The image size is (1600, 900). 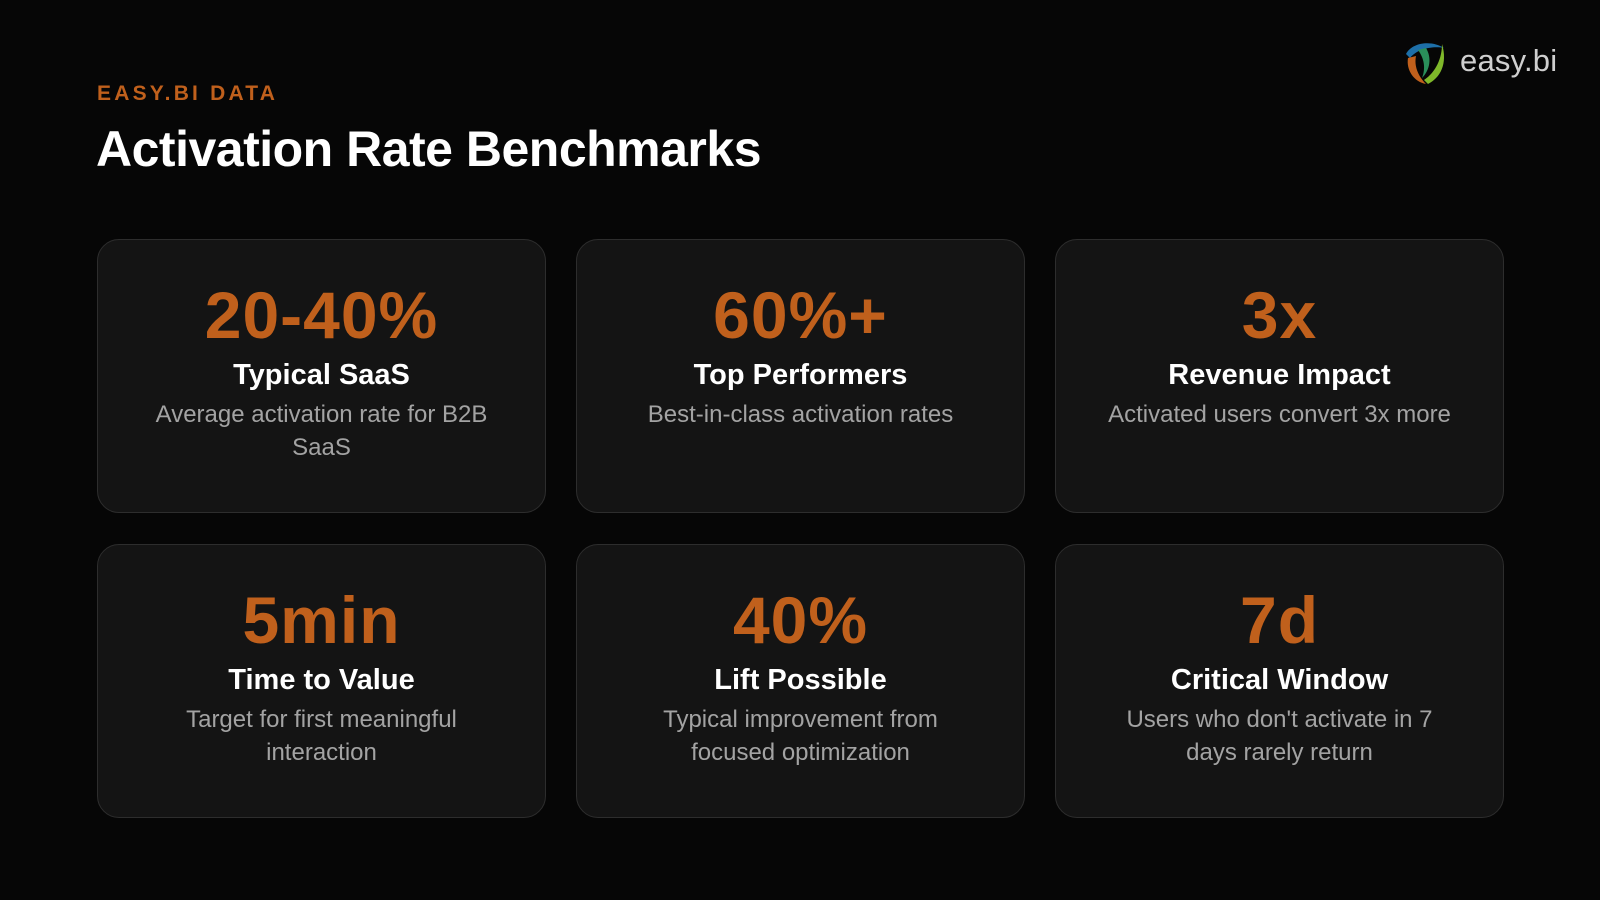 What do you see at coordinates (321, 431) in the screenshot?
I see `card-description: Average activation rate for B2B SaaS` at bounding box center [321, 431].